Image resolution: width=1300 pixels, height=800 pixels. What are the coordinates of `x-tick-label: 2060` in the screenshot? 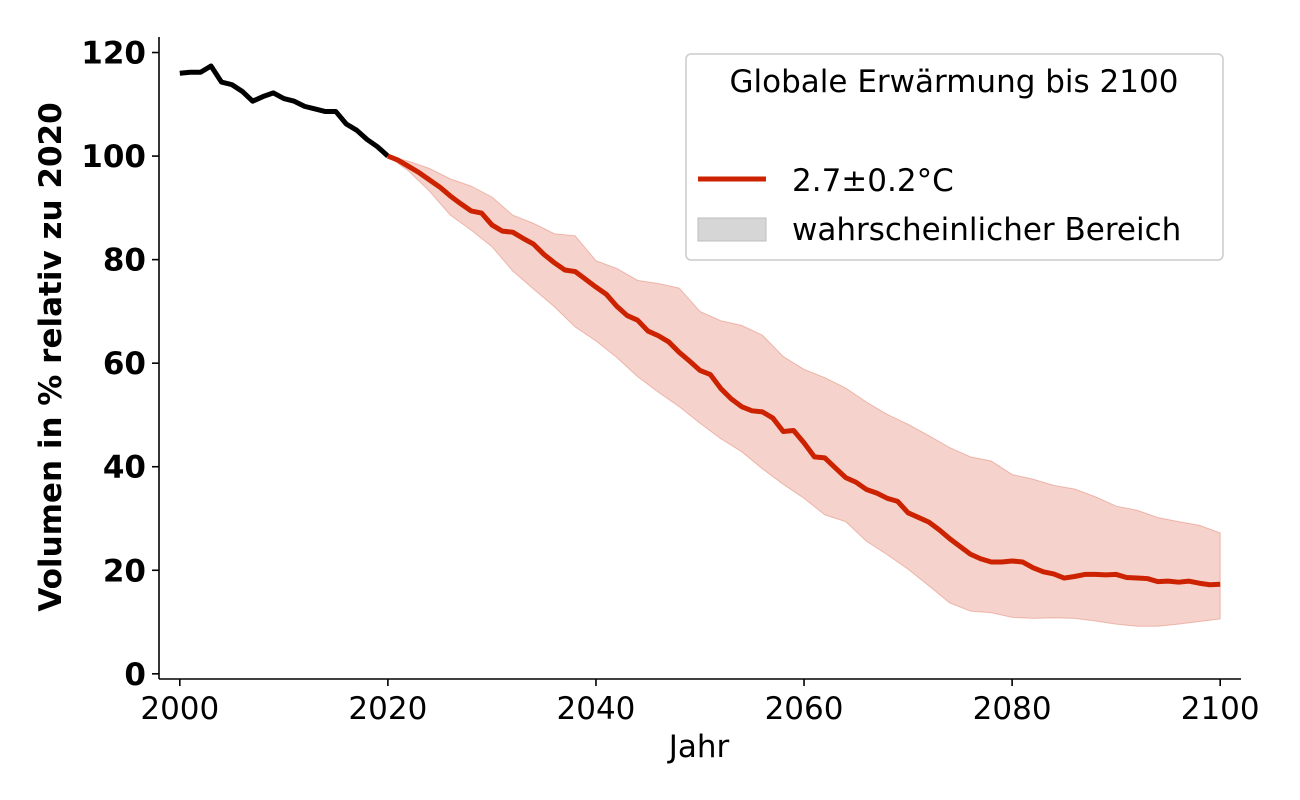 It's located at (804, 709).